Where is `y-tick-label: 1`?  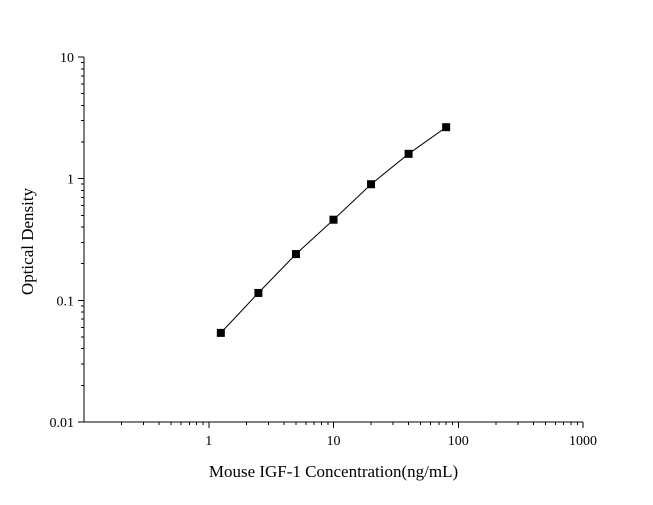 y-tick-label: 1 is located at coordinates (70, 180).